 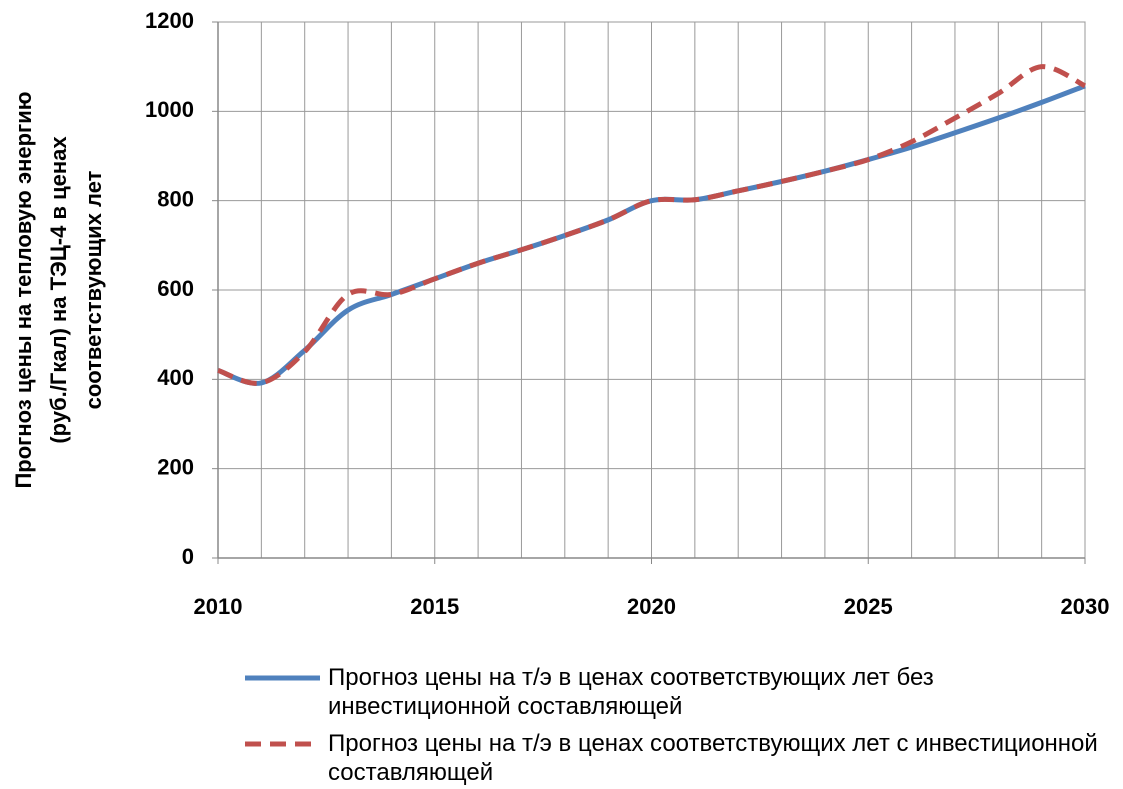 What do you see at coordinates (23, 289) in the screenshot?
I see `y-axis-label: Прогноз цены на тепловую энергию` at bounding box center [23, 289].